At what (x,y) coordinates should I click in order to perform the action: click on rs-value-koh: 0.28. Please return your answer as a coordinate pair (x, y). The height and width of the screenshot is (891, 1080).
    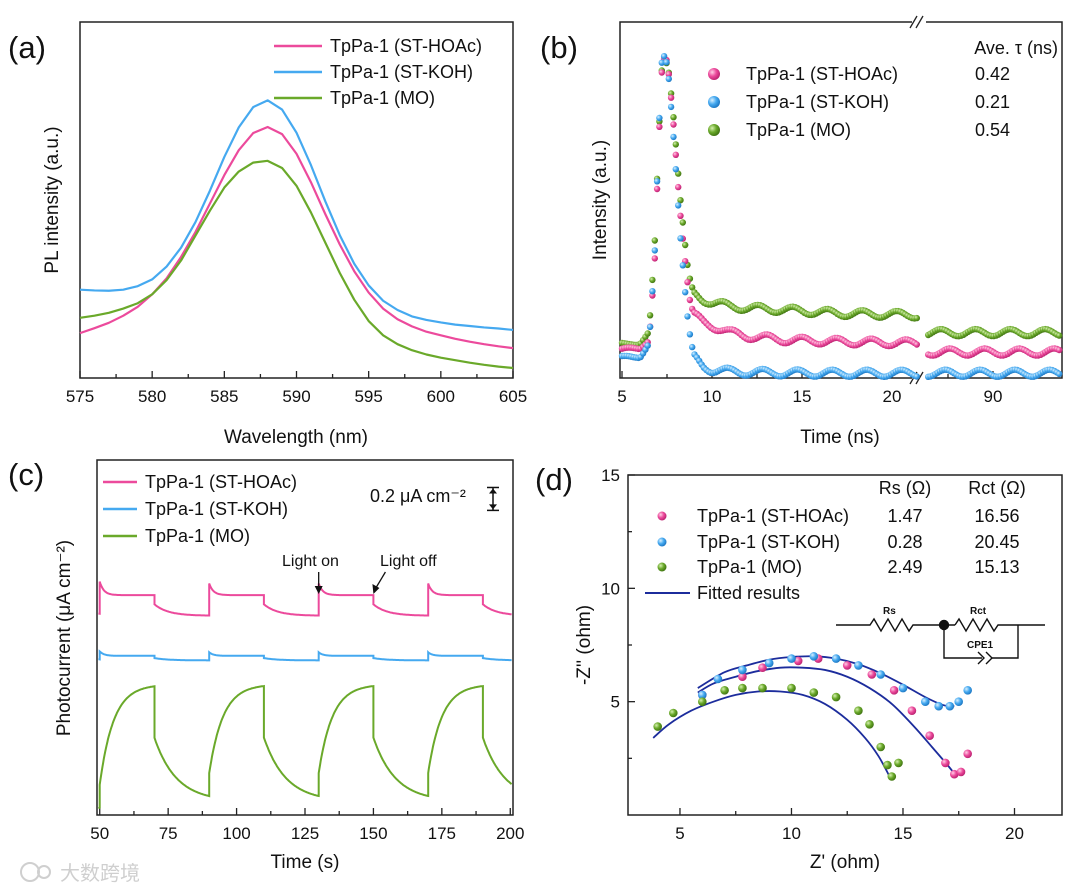
    Looking at the image, I should click on (904, 542).